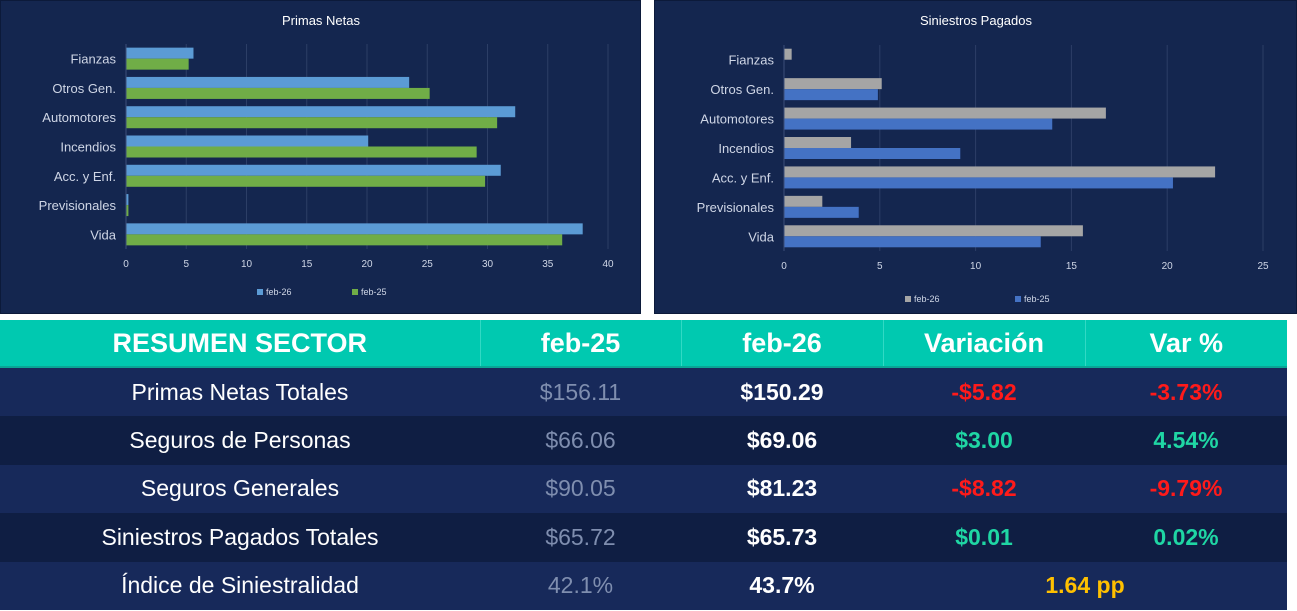 Image resolution: width=1297 pixels, height=611 pixels. Describe the element at coordinates (1186, 489) in the screenshot. I see `row-variation-pct: -9.79%` at that location.